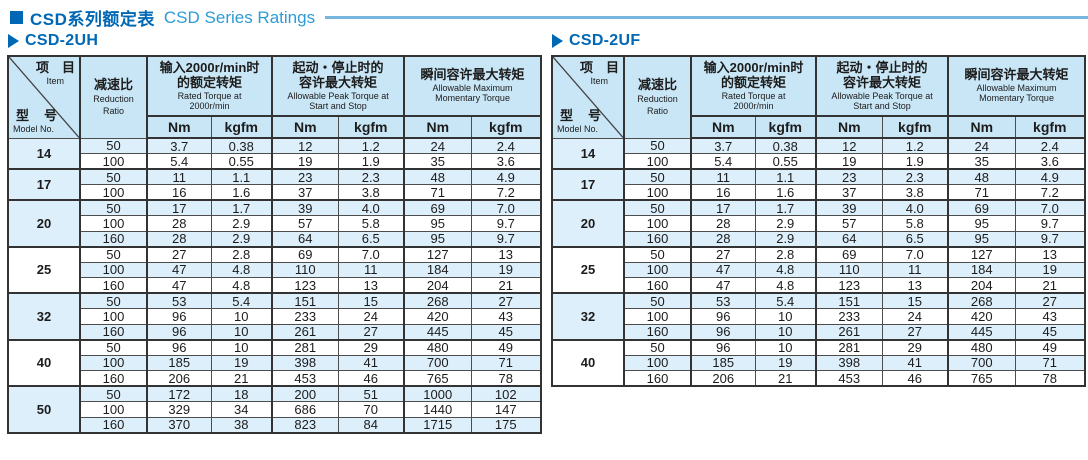 The width and height of the screenshot is (1088, 460). Describe the element at coordinates (179, 425) in the screenshot. I see `value-cell: 370` at that location.